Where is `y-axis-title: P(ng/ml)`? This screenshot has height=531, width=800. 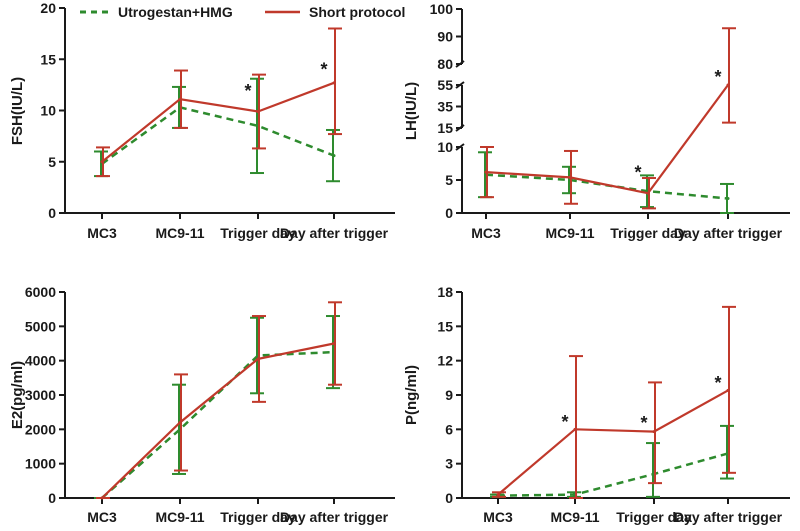 y-axis-title: P(ng/ml) is located at coordinates (411, 395).